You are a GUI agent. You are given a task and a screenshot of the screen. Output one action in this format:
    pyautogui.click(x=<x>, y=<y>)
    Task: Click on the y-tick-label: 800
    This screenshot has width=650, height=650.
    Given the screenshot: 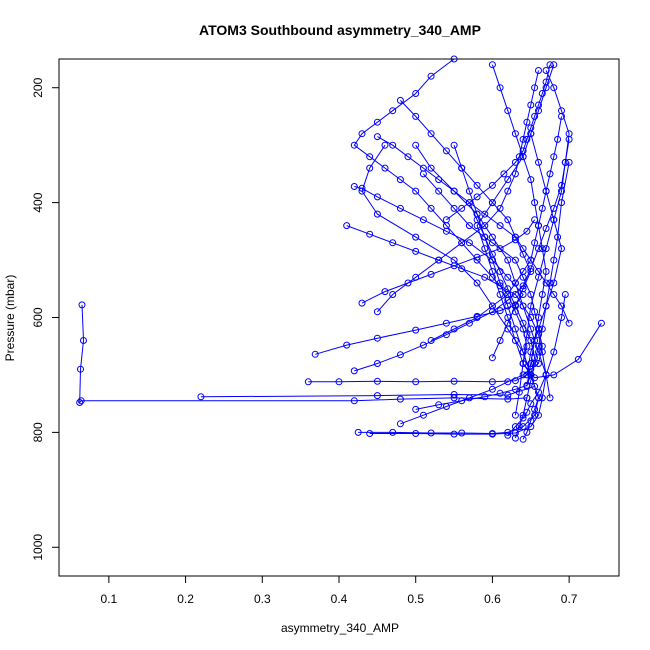 What is the action you would take?
    pyautogui.click(x=38, y=432)
    